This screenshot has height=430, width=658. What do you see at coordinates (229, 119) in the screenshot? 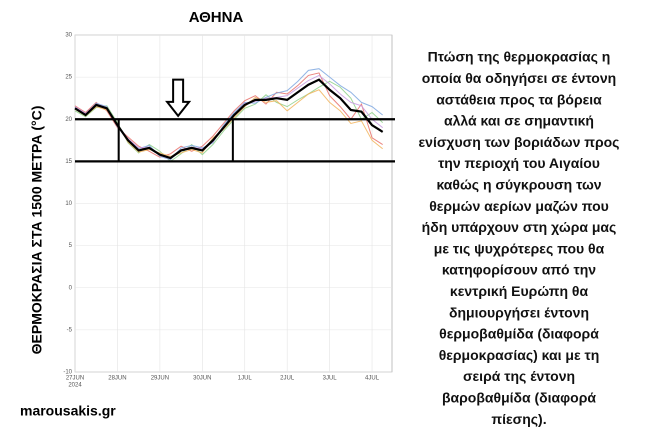
I see `mean-line` at bounding box center [229, 119].